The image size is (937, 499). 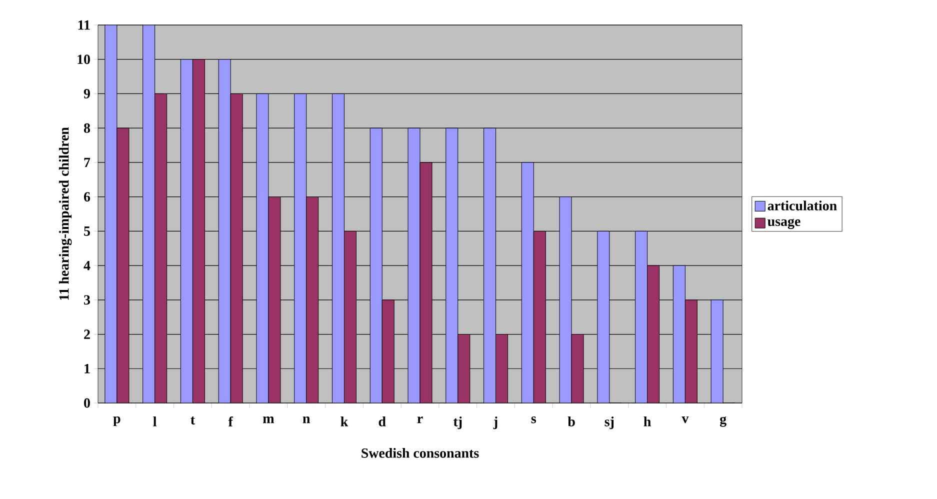 I want to click on x-tick-label: sj, so click(x=609, y=423).